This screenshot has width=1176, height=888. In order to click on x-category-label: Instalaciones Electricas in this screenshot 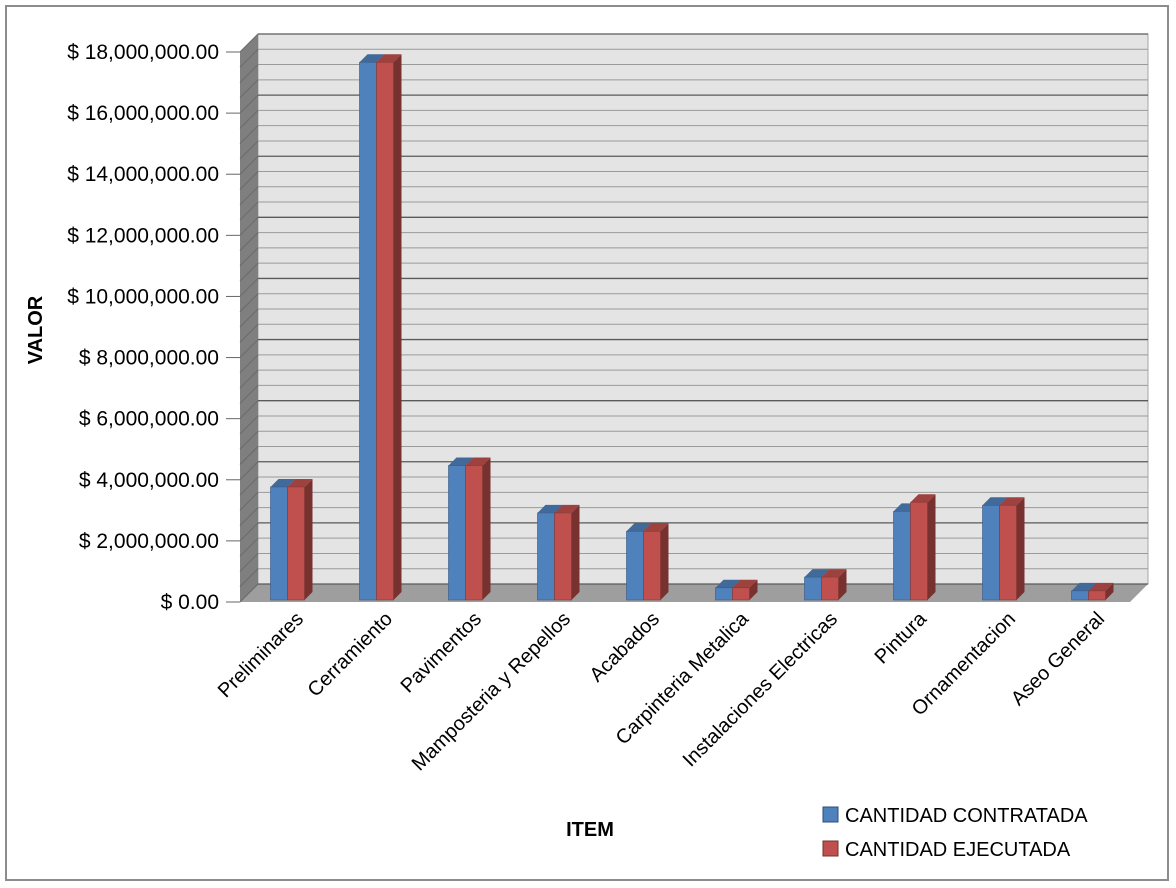, I will do `click(760, 689)`.